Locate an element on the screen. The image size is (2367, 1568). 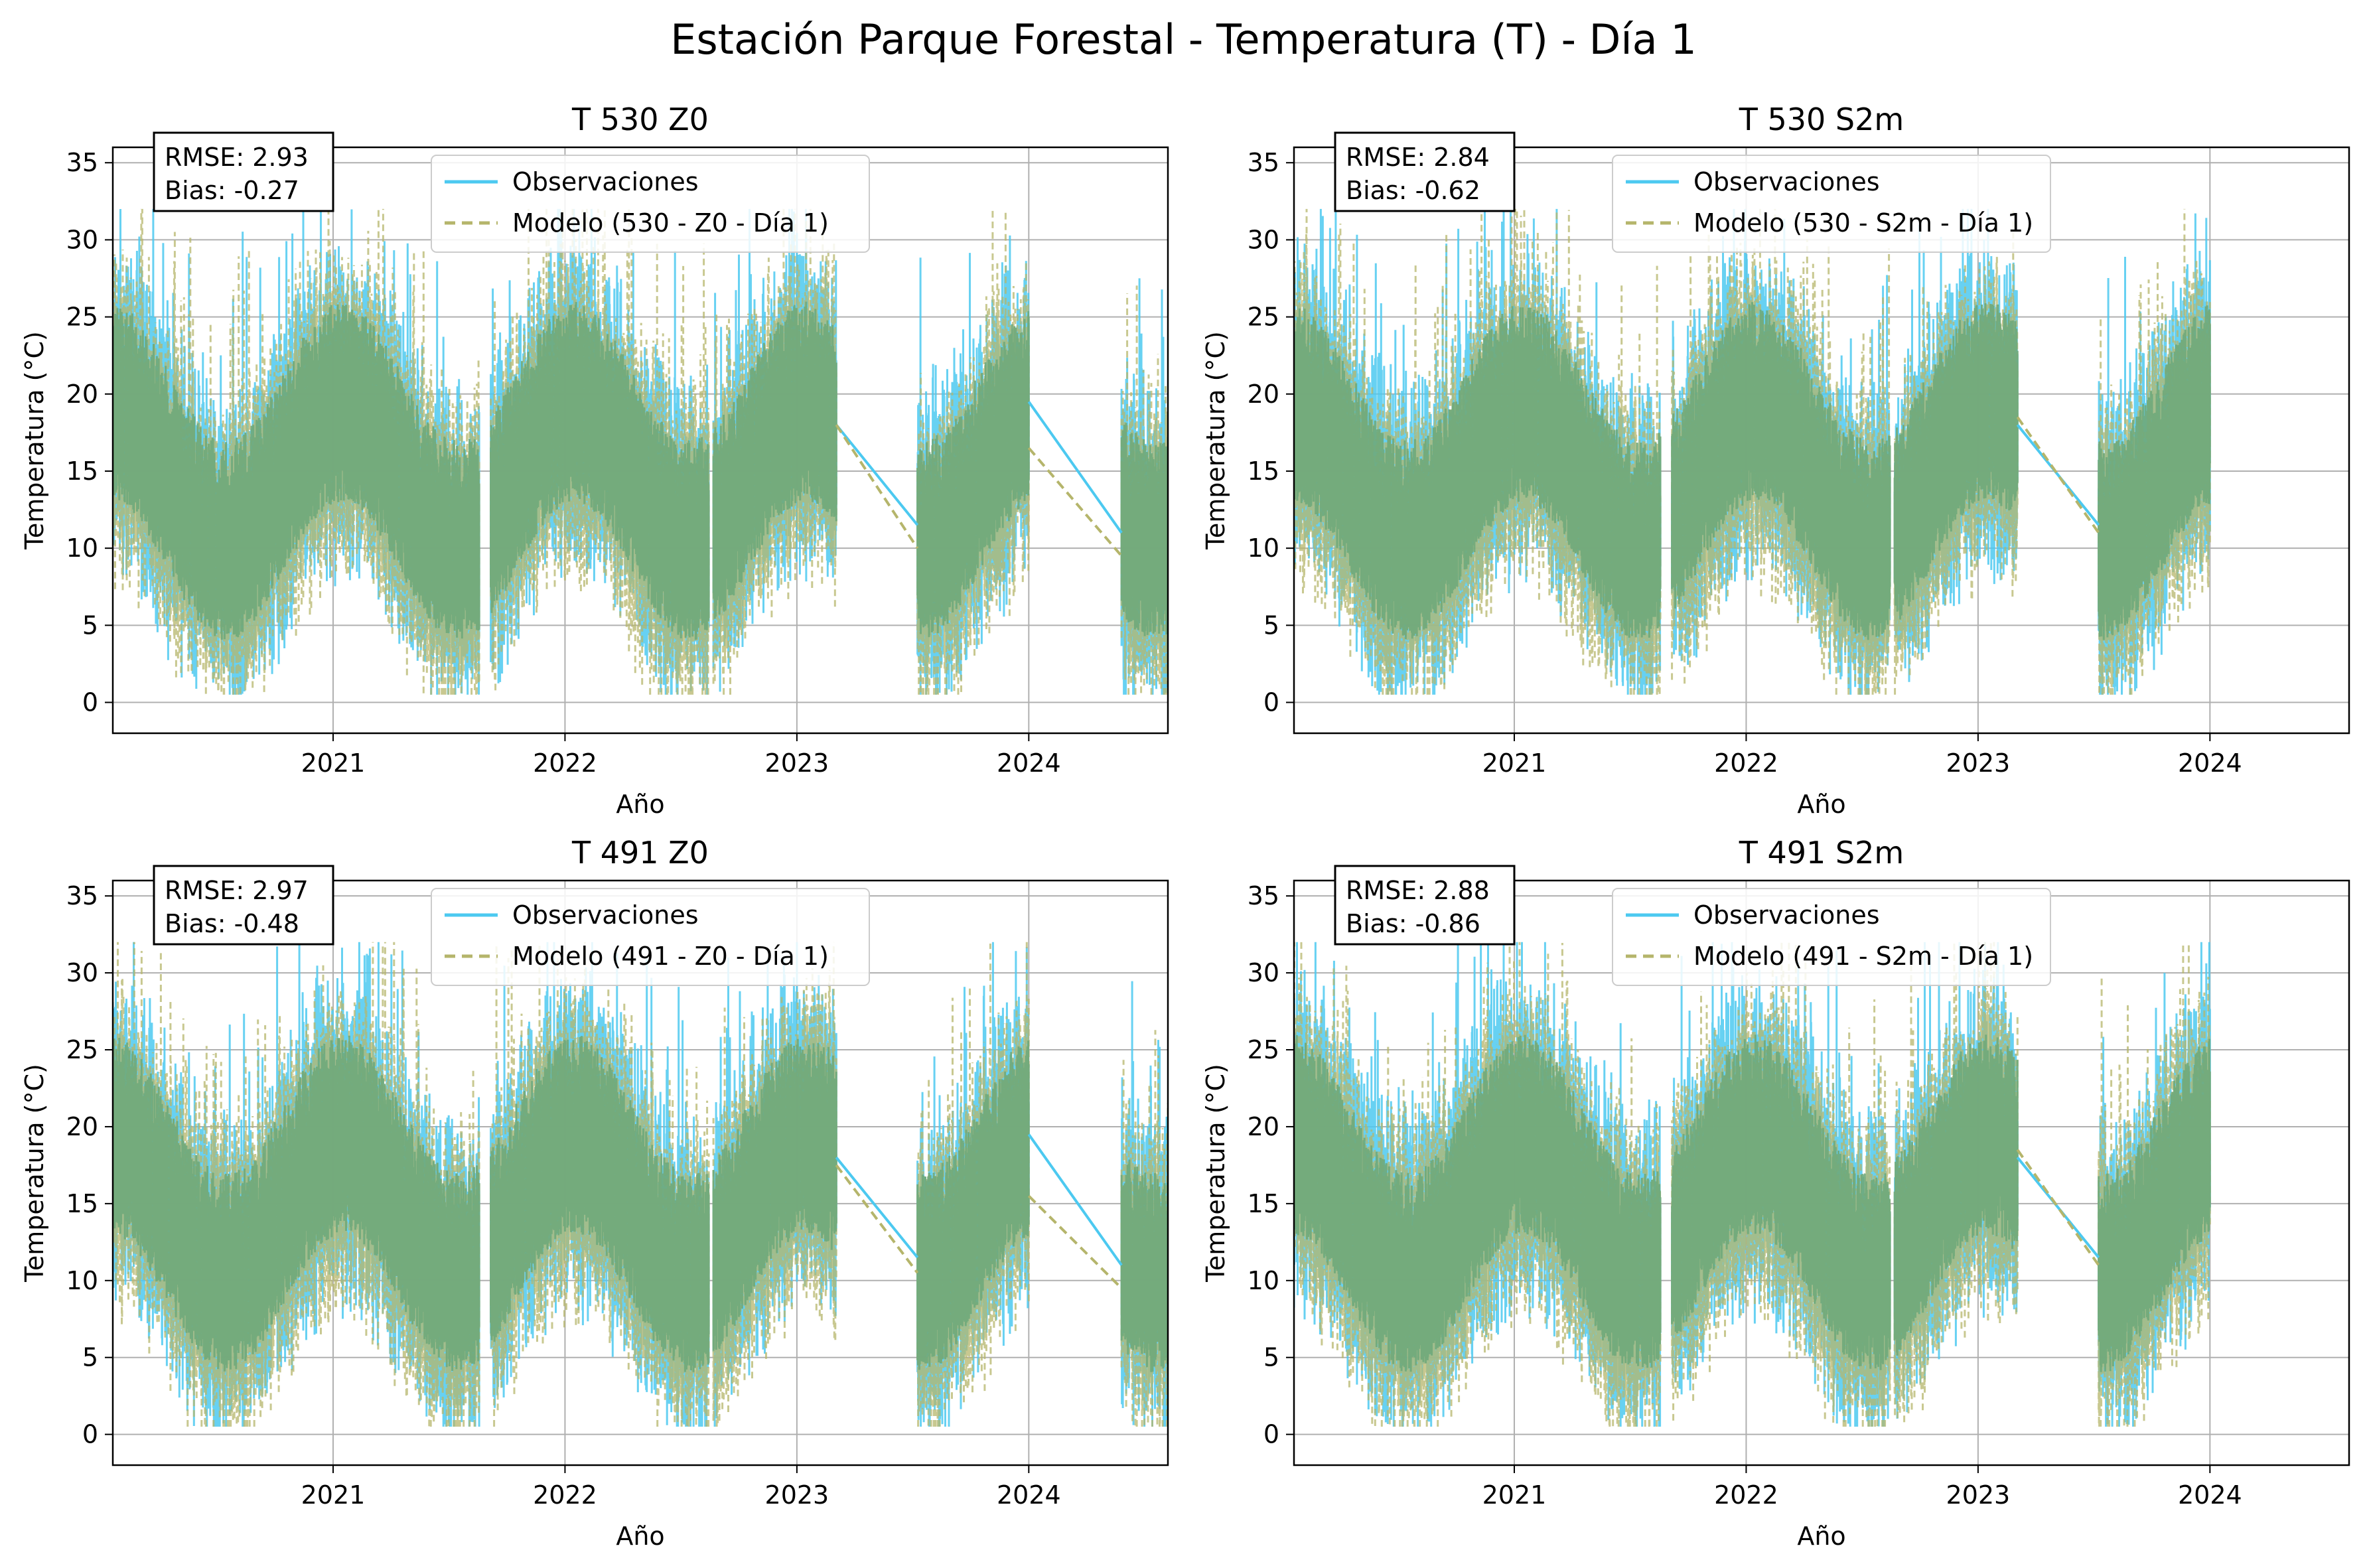
legend: Observaciones Modelo (491 - Z0 - Día 1) is located at coordinates (651, 937).